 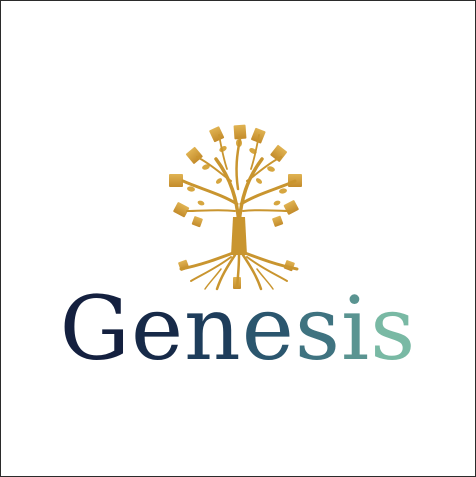 What do you see at coordinates (95, 328) in the screenshot?
I see `wordmark-letter: G` at bounding box center [95, 328].